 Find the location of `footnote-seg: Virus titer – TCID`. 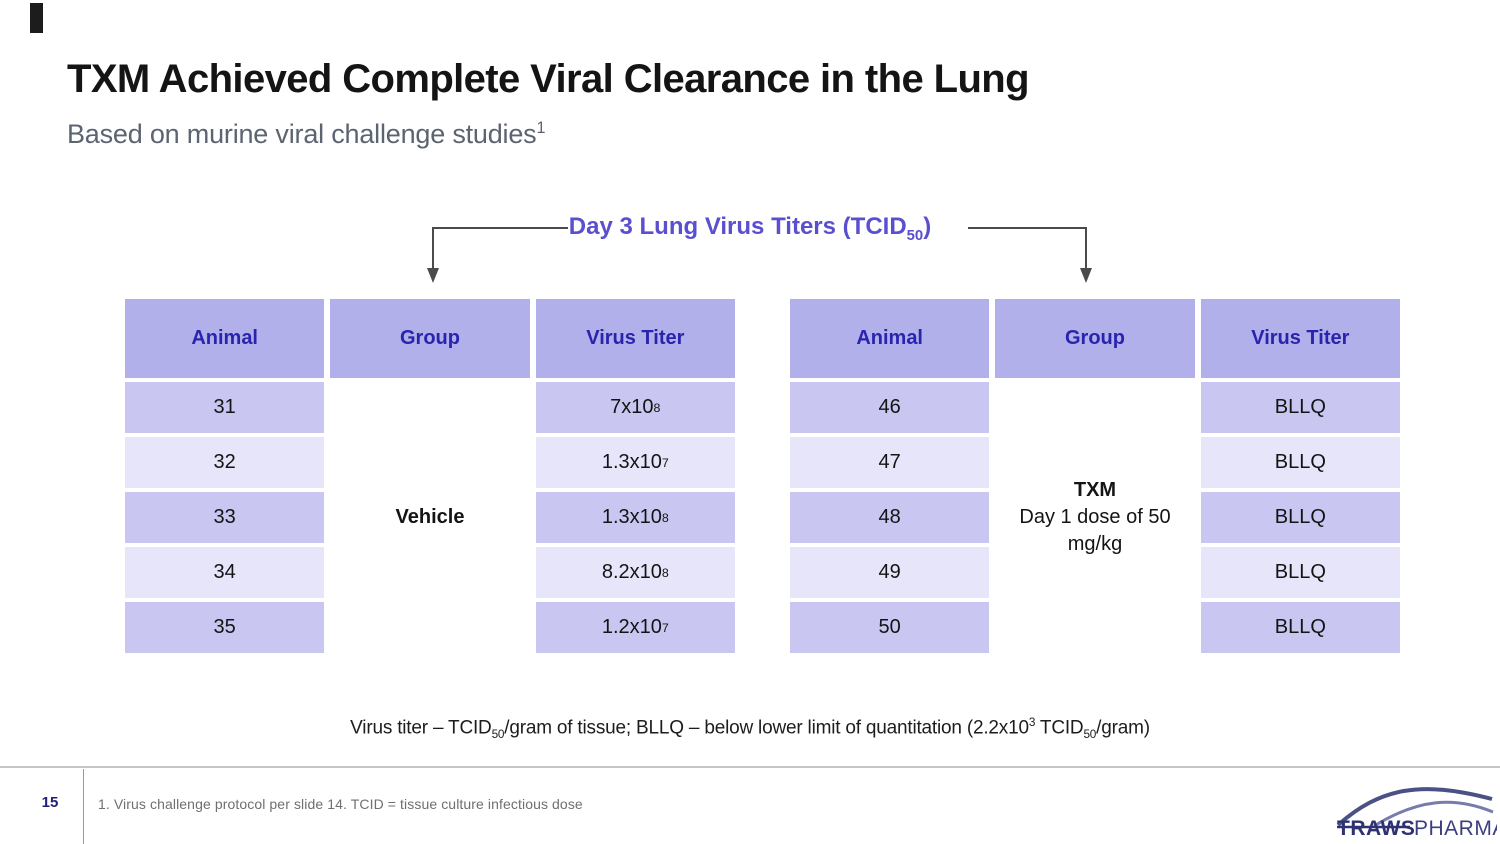

footnote-seg: Virus titer – TCID is located at coordinates (421, 728).